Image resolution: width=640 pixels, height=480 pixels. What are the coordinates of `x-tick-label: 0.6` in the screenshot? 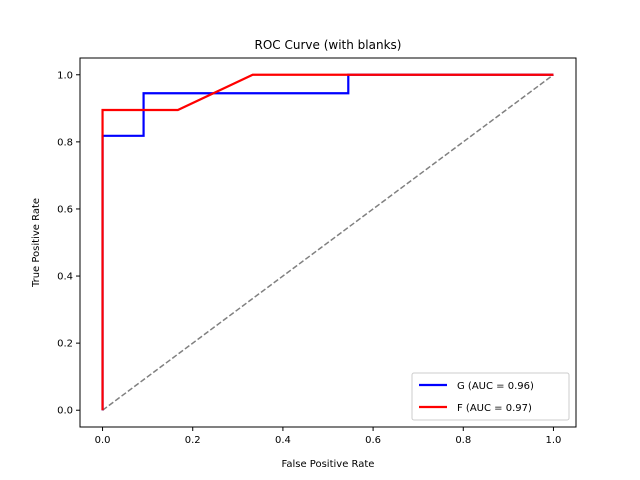 It's located at (373, 440).